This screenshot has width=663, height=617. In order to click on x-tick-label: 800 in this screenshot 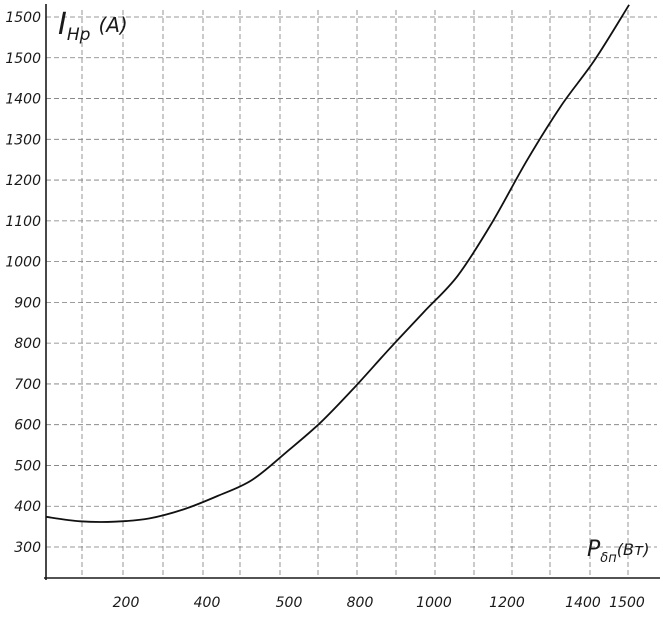, I will do `click(360, 603)`.